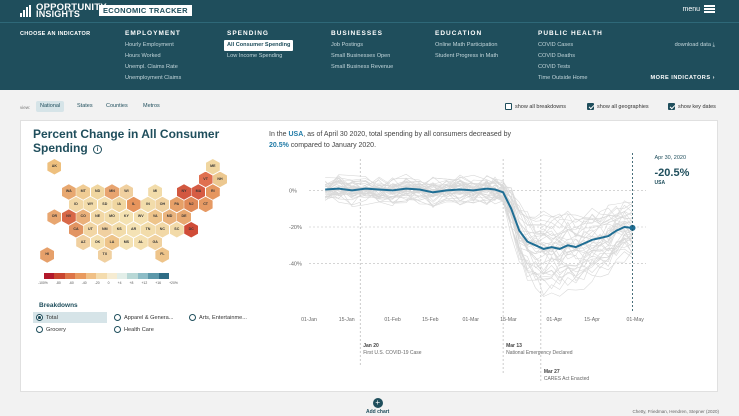 The height and width of the screenshot is (416, 739). What do you see at coordinates (97, 283) in the screenshot?
I see `legend-tick: -20` at bounding box center [97, 283].